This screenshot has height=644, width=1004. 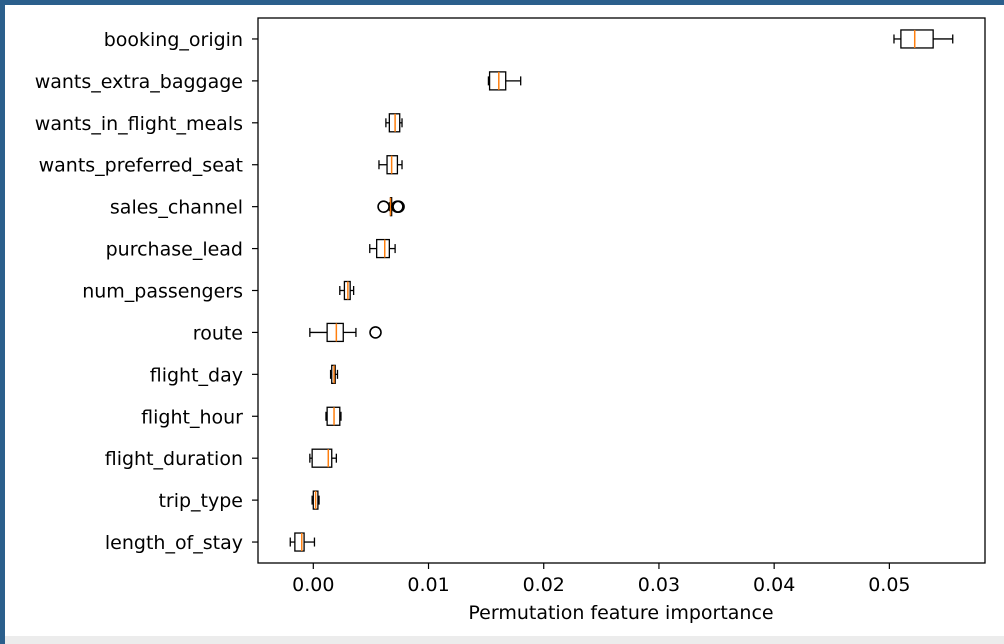 I want to click on x-tick-label: 0.03, so click(x=659, y=585).